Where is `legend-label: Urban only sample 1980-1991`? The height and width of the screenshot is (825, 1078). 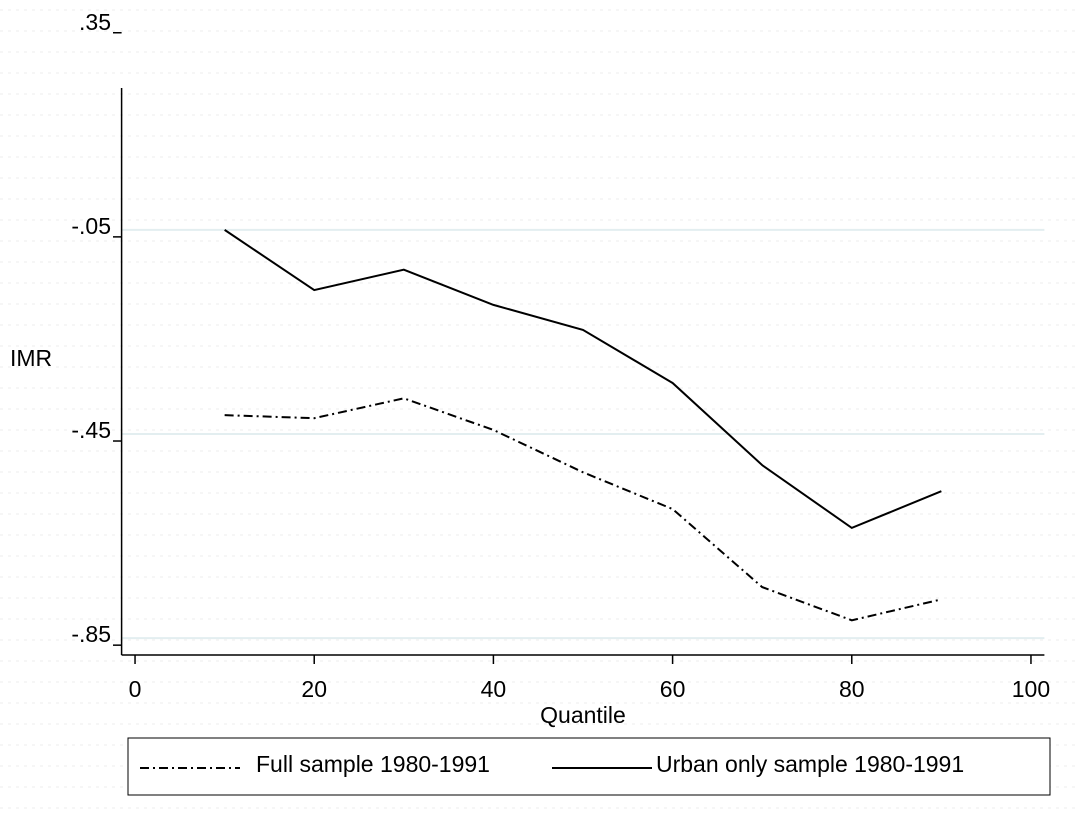 legend-label: Urban only sample 1980-1991 is located at coordinates (810, 764).